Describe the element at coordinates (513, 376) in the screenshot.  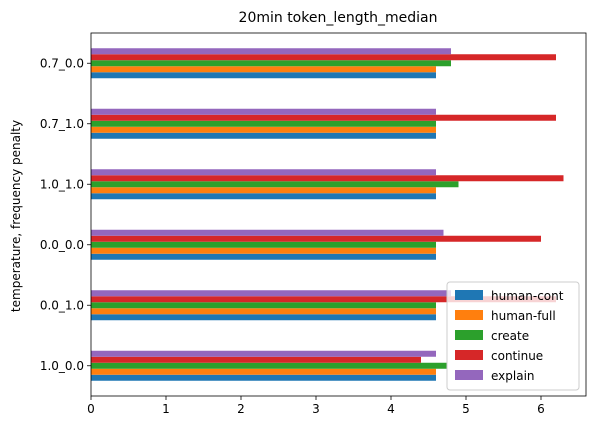
I see `legend-label-explain: explain` at that location.